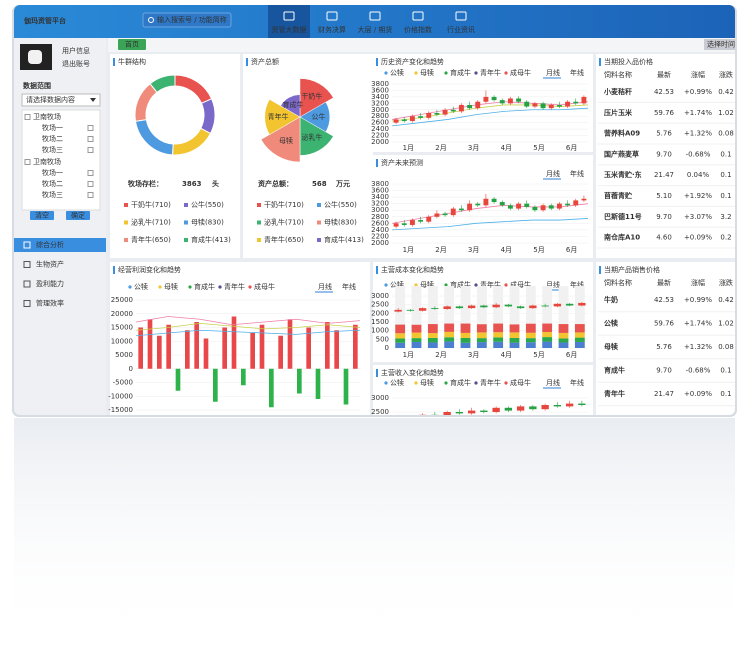  Describe the element at coordinates (380, 97) in the screenshot. I see `y-tick-label: 3400` at that location.